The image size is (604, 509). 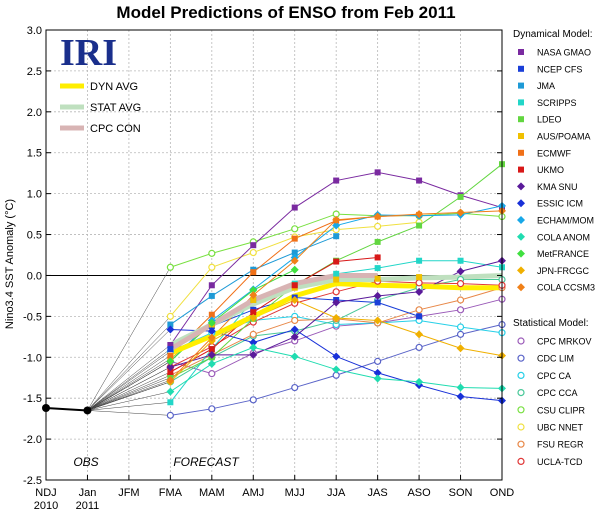 What do you see at coordinates (336, 493) in the screenshot?
I see `x-tick-label: JJA` at bounding box center [336, 493].